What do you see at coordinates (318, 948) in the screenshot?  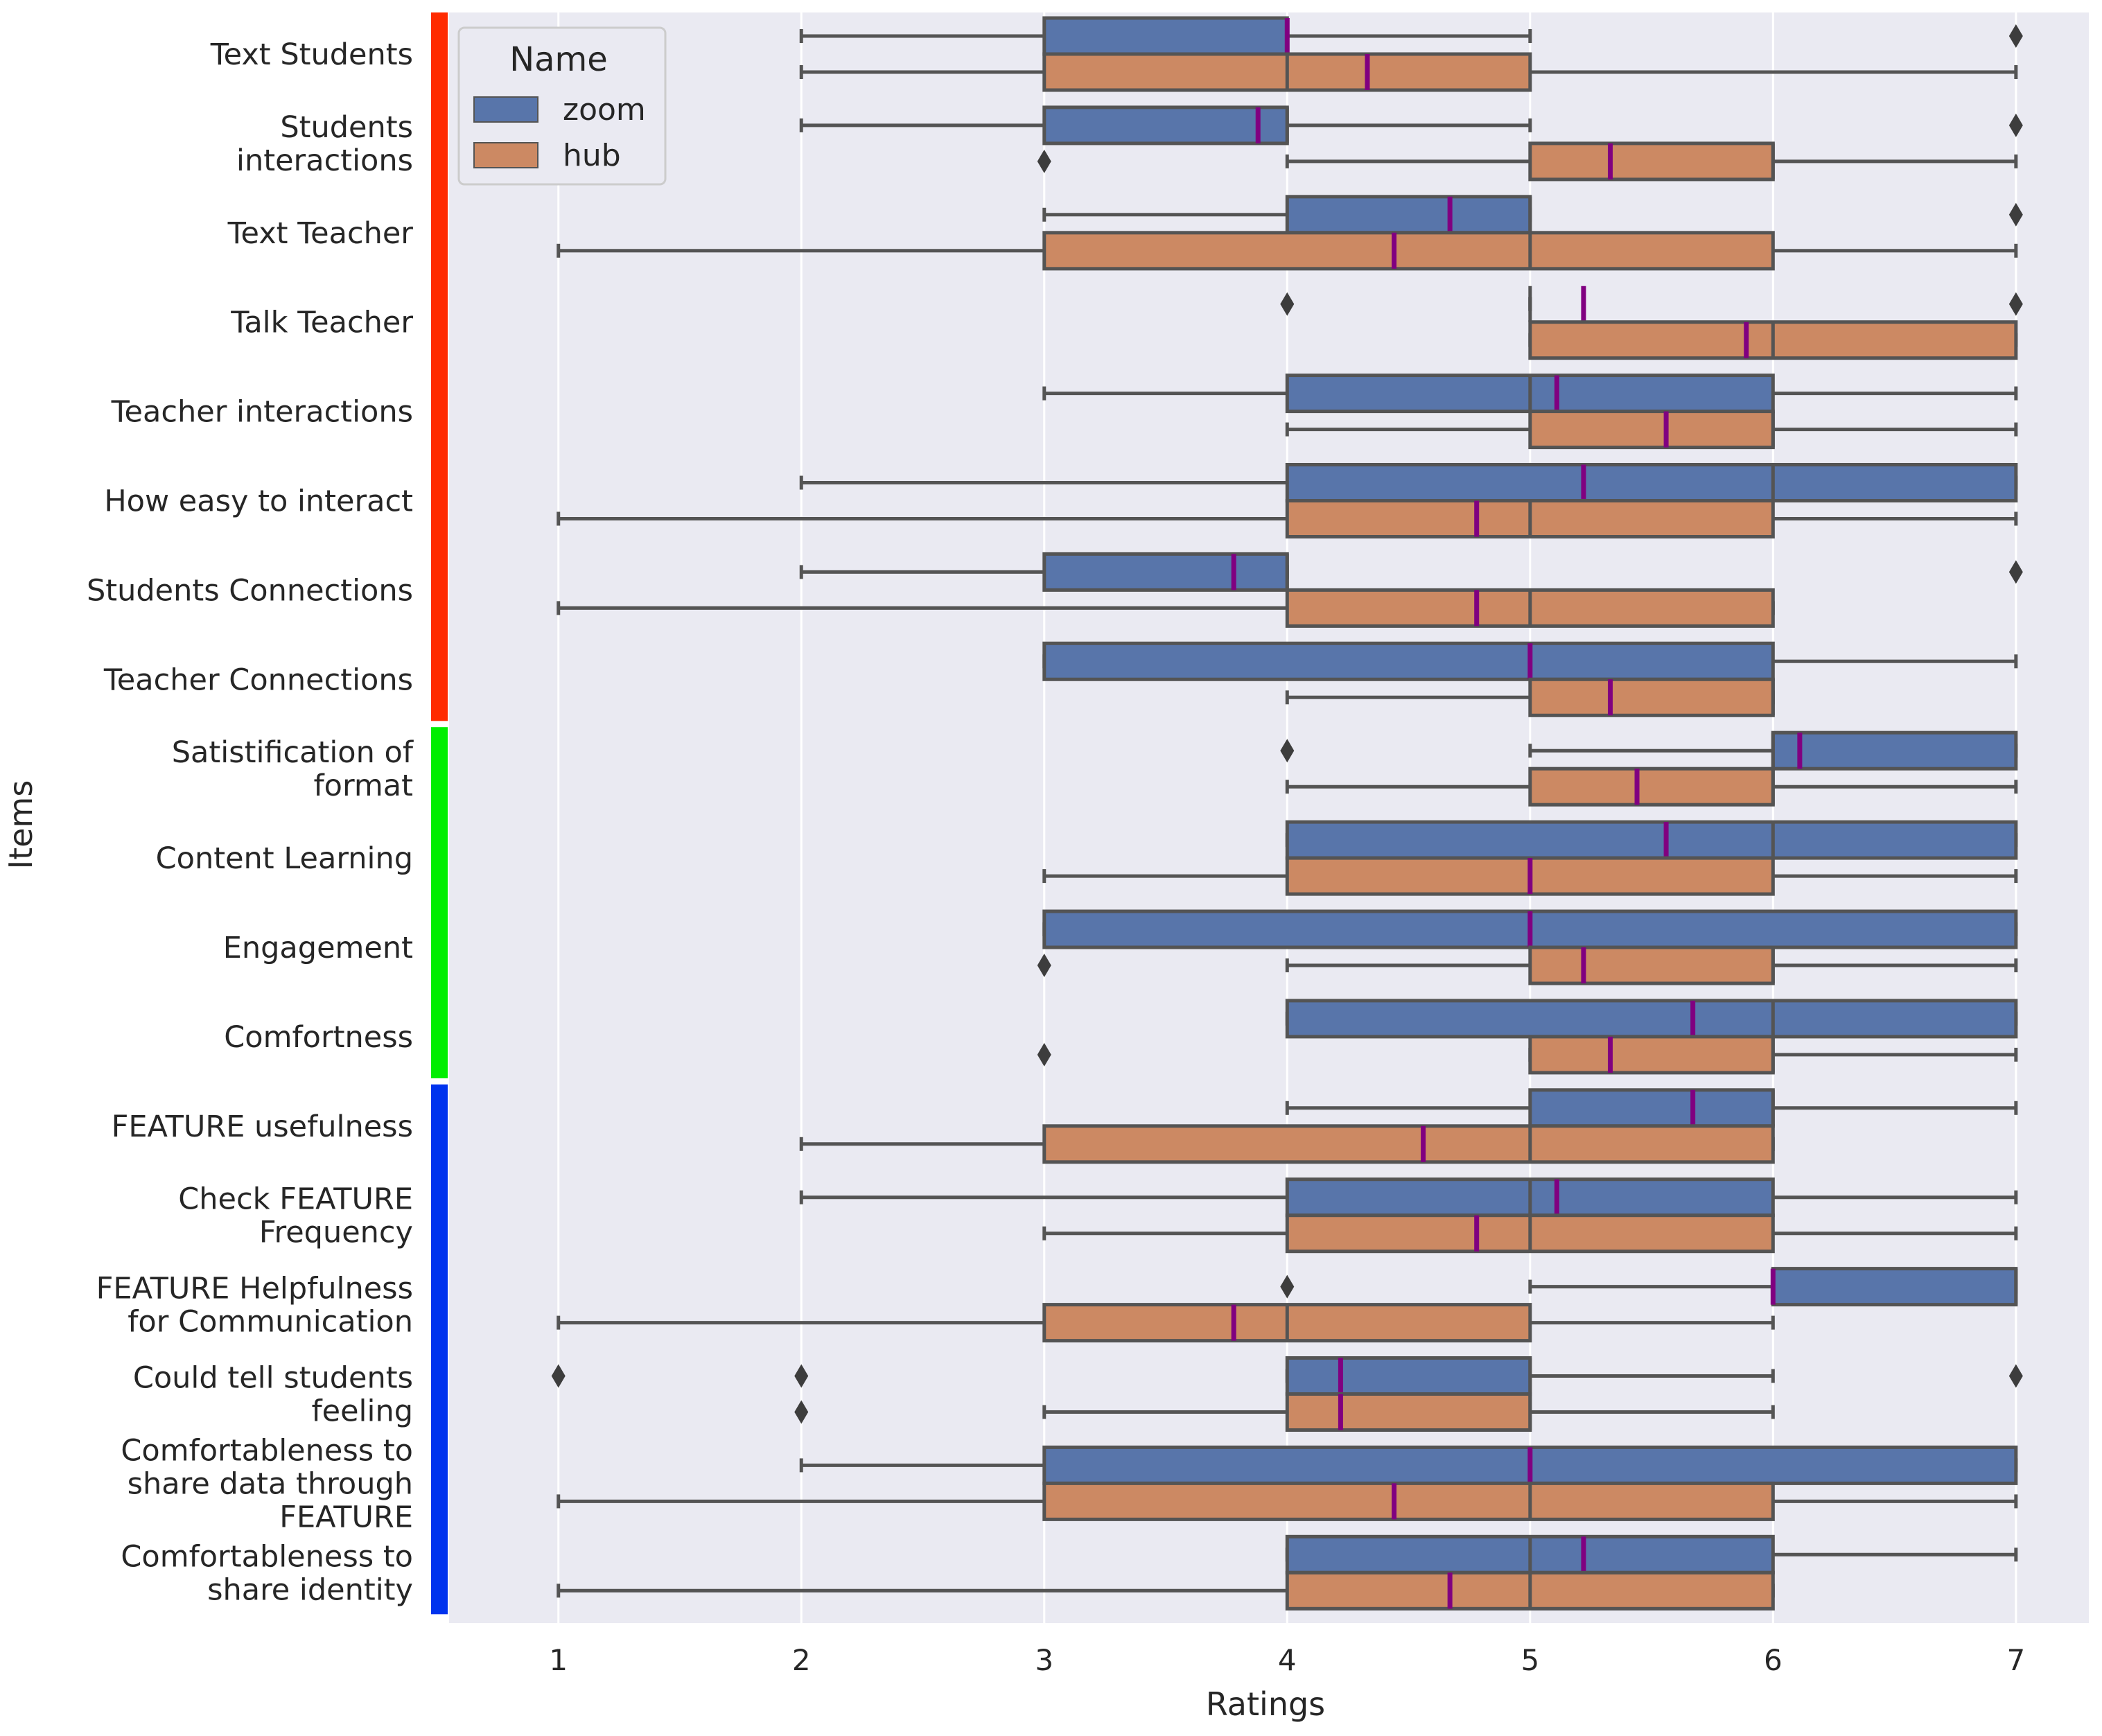 I see `category-label: Engagement` at bounding box center [318, 948].